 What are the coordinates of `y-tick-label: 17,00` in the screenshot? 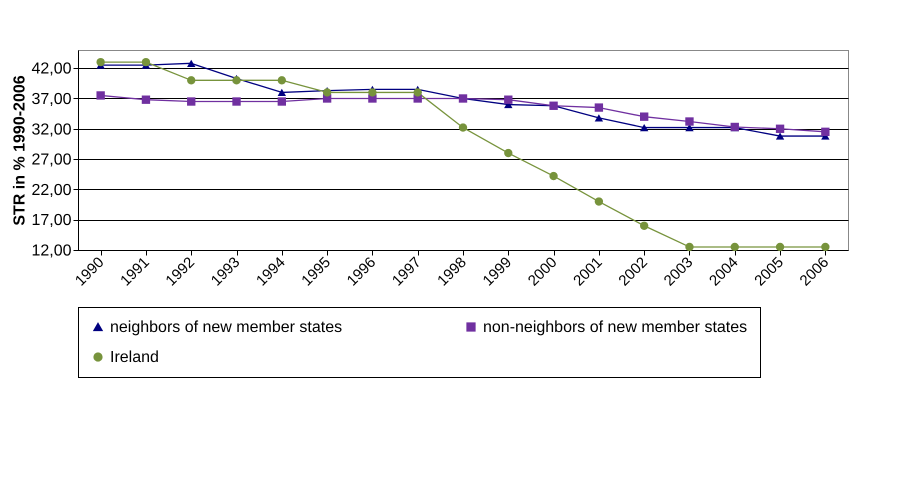 It's located at (51, 221).